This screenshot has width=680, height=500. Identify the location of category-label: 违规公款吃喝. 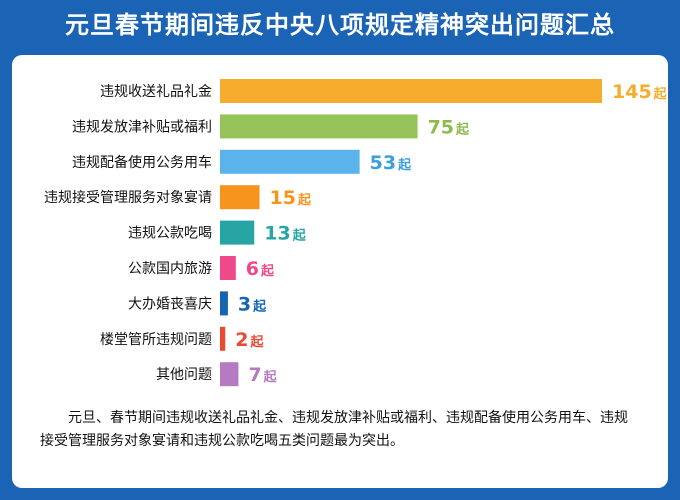
(170, 234).